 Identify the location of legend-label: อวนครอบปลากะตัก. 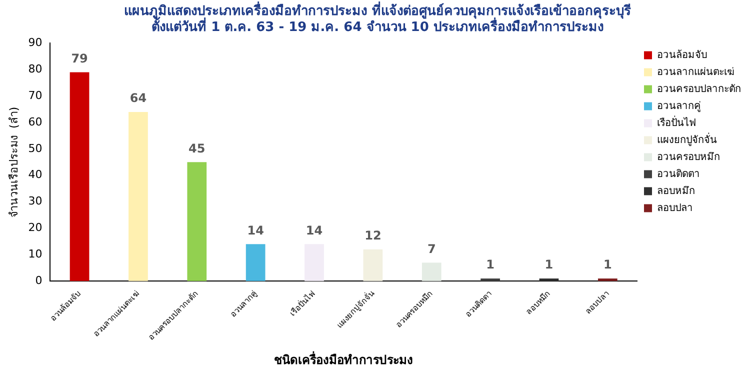
(699, 89).